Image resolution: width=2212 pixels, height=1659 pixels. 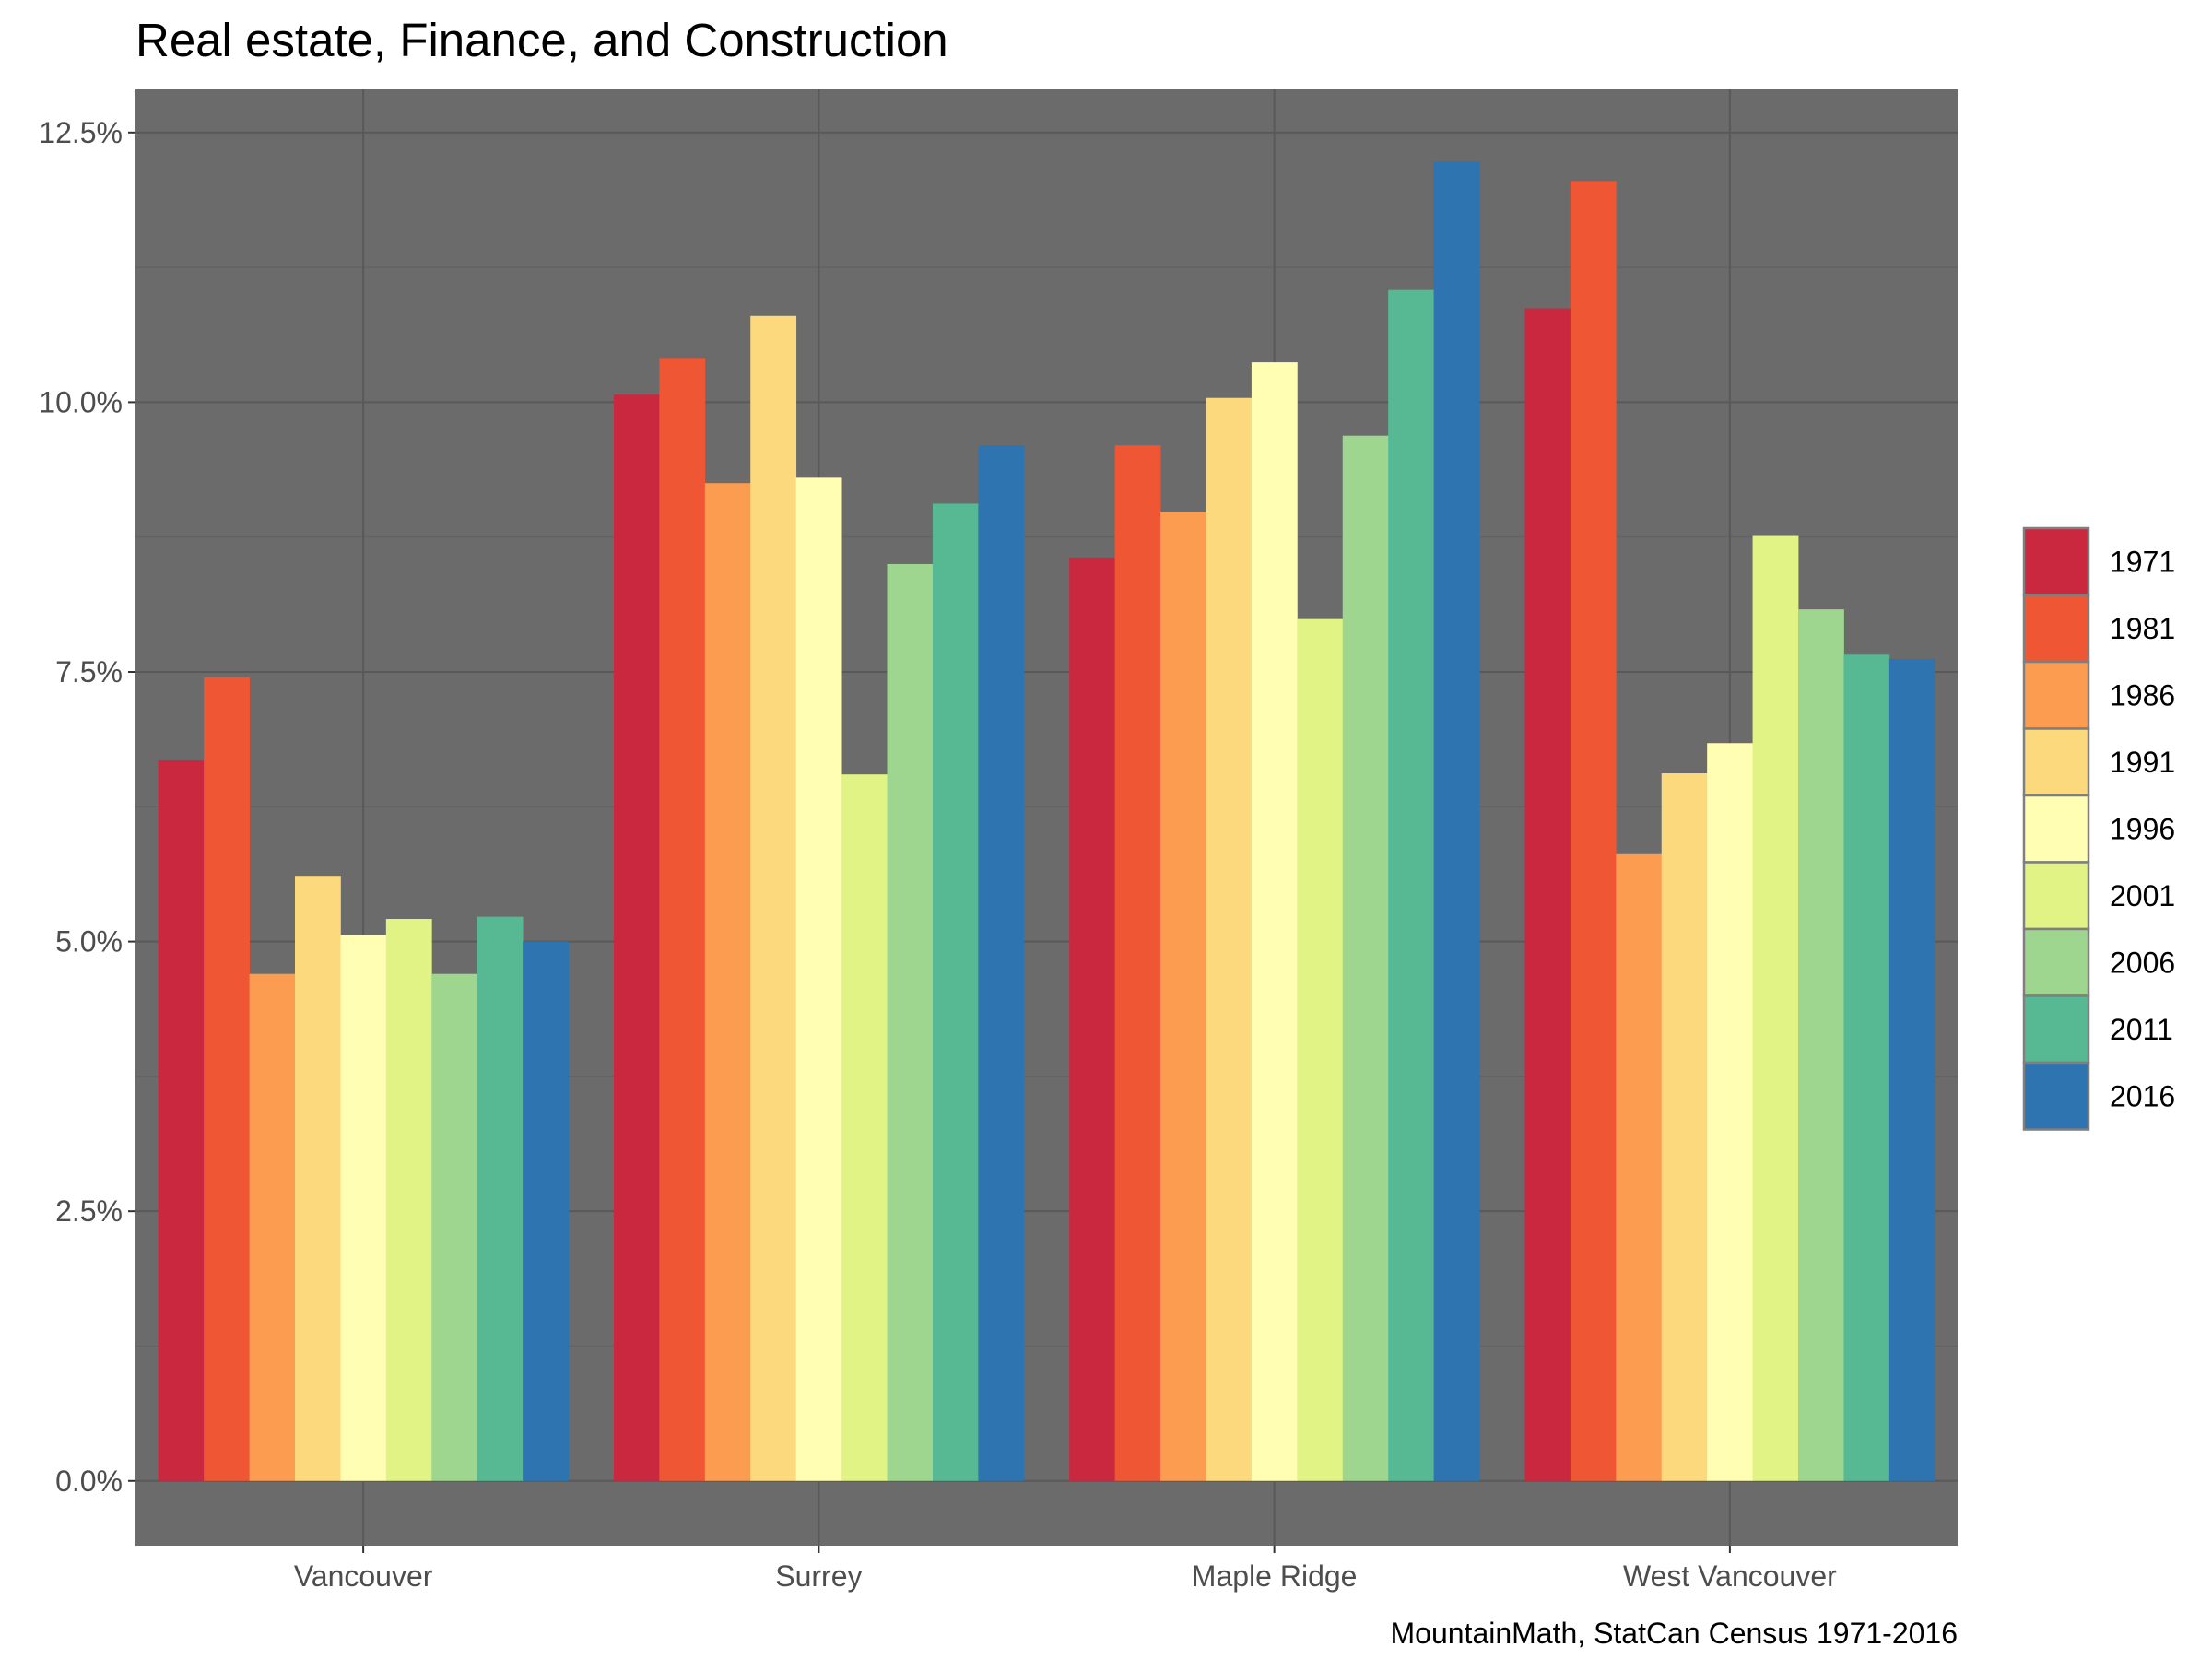 What do you see at coordinates (1675, 1633) in the screenshot?
I see `chart-caption: MountainMath, StatCan Census 1971-2016` at bounding box center [1675, 1633].